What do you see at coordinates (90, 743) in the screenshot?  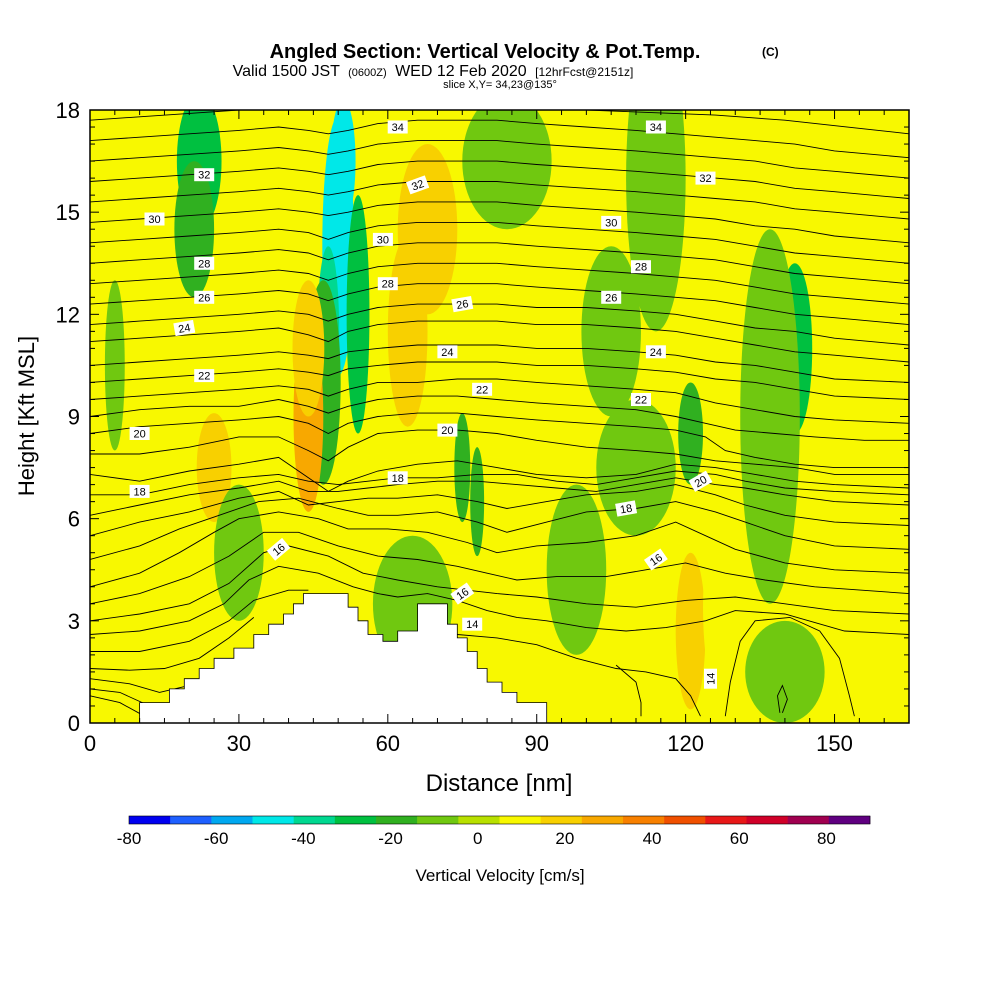 I see `x-tick-label-0: 0` at bounding box center [90, 743].